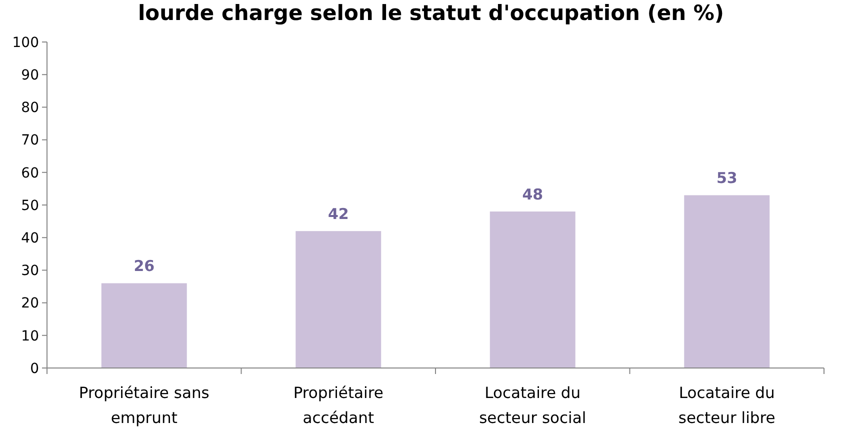 This screenshot has width=862, height=443. Describe the element at coordinates (25, 42) in the screenshot. I see `y-tick-label: 100` at that location.